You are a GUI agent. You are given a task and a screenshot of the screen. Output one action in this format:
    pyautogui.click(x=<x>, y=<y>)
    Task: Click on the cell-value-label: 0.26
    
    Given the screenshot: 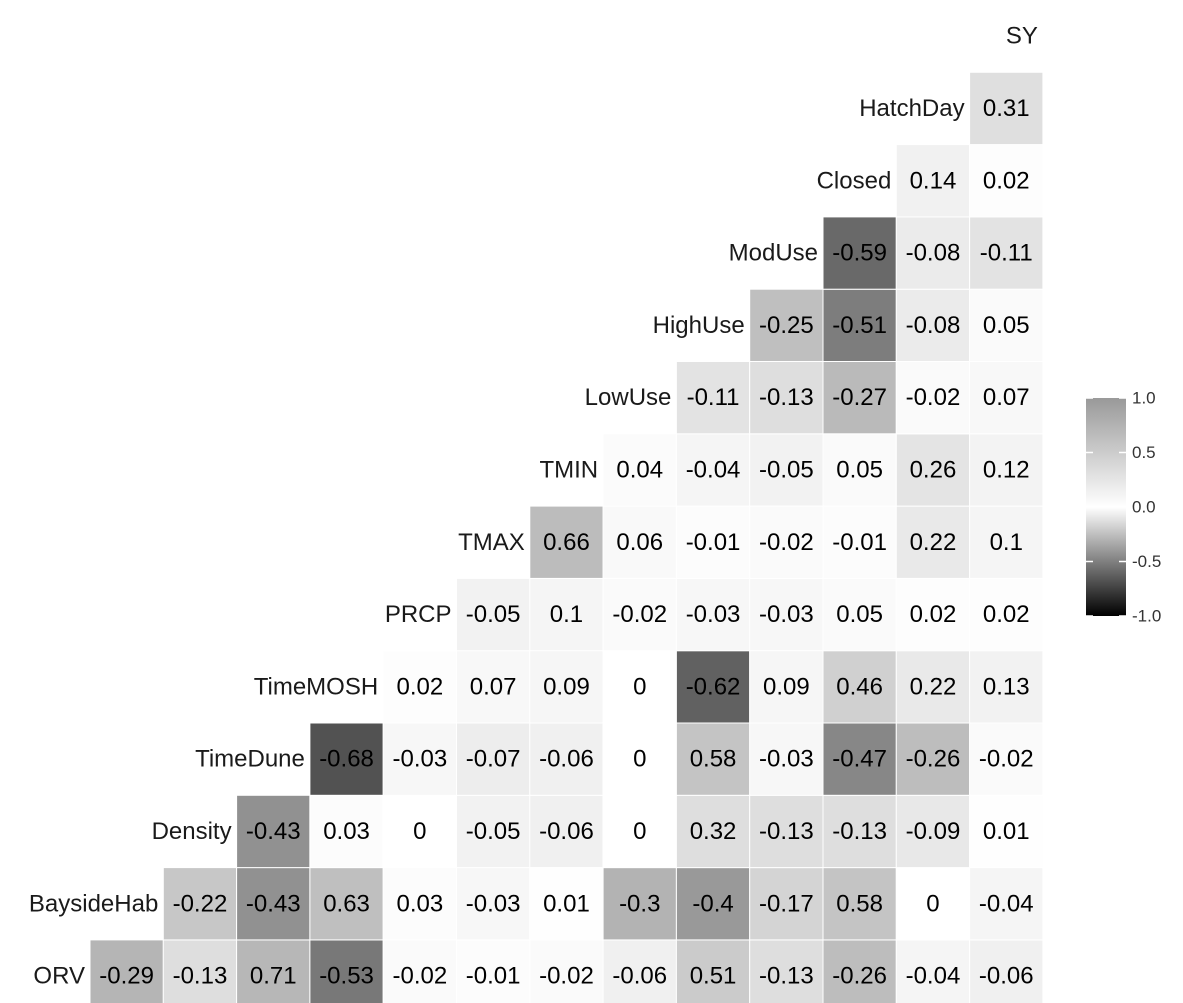 What is the action you would take?
    pyautogui.click(x=933, y=469)
    